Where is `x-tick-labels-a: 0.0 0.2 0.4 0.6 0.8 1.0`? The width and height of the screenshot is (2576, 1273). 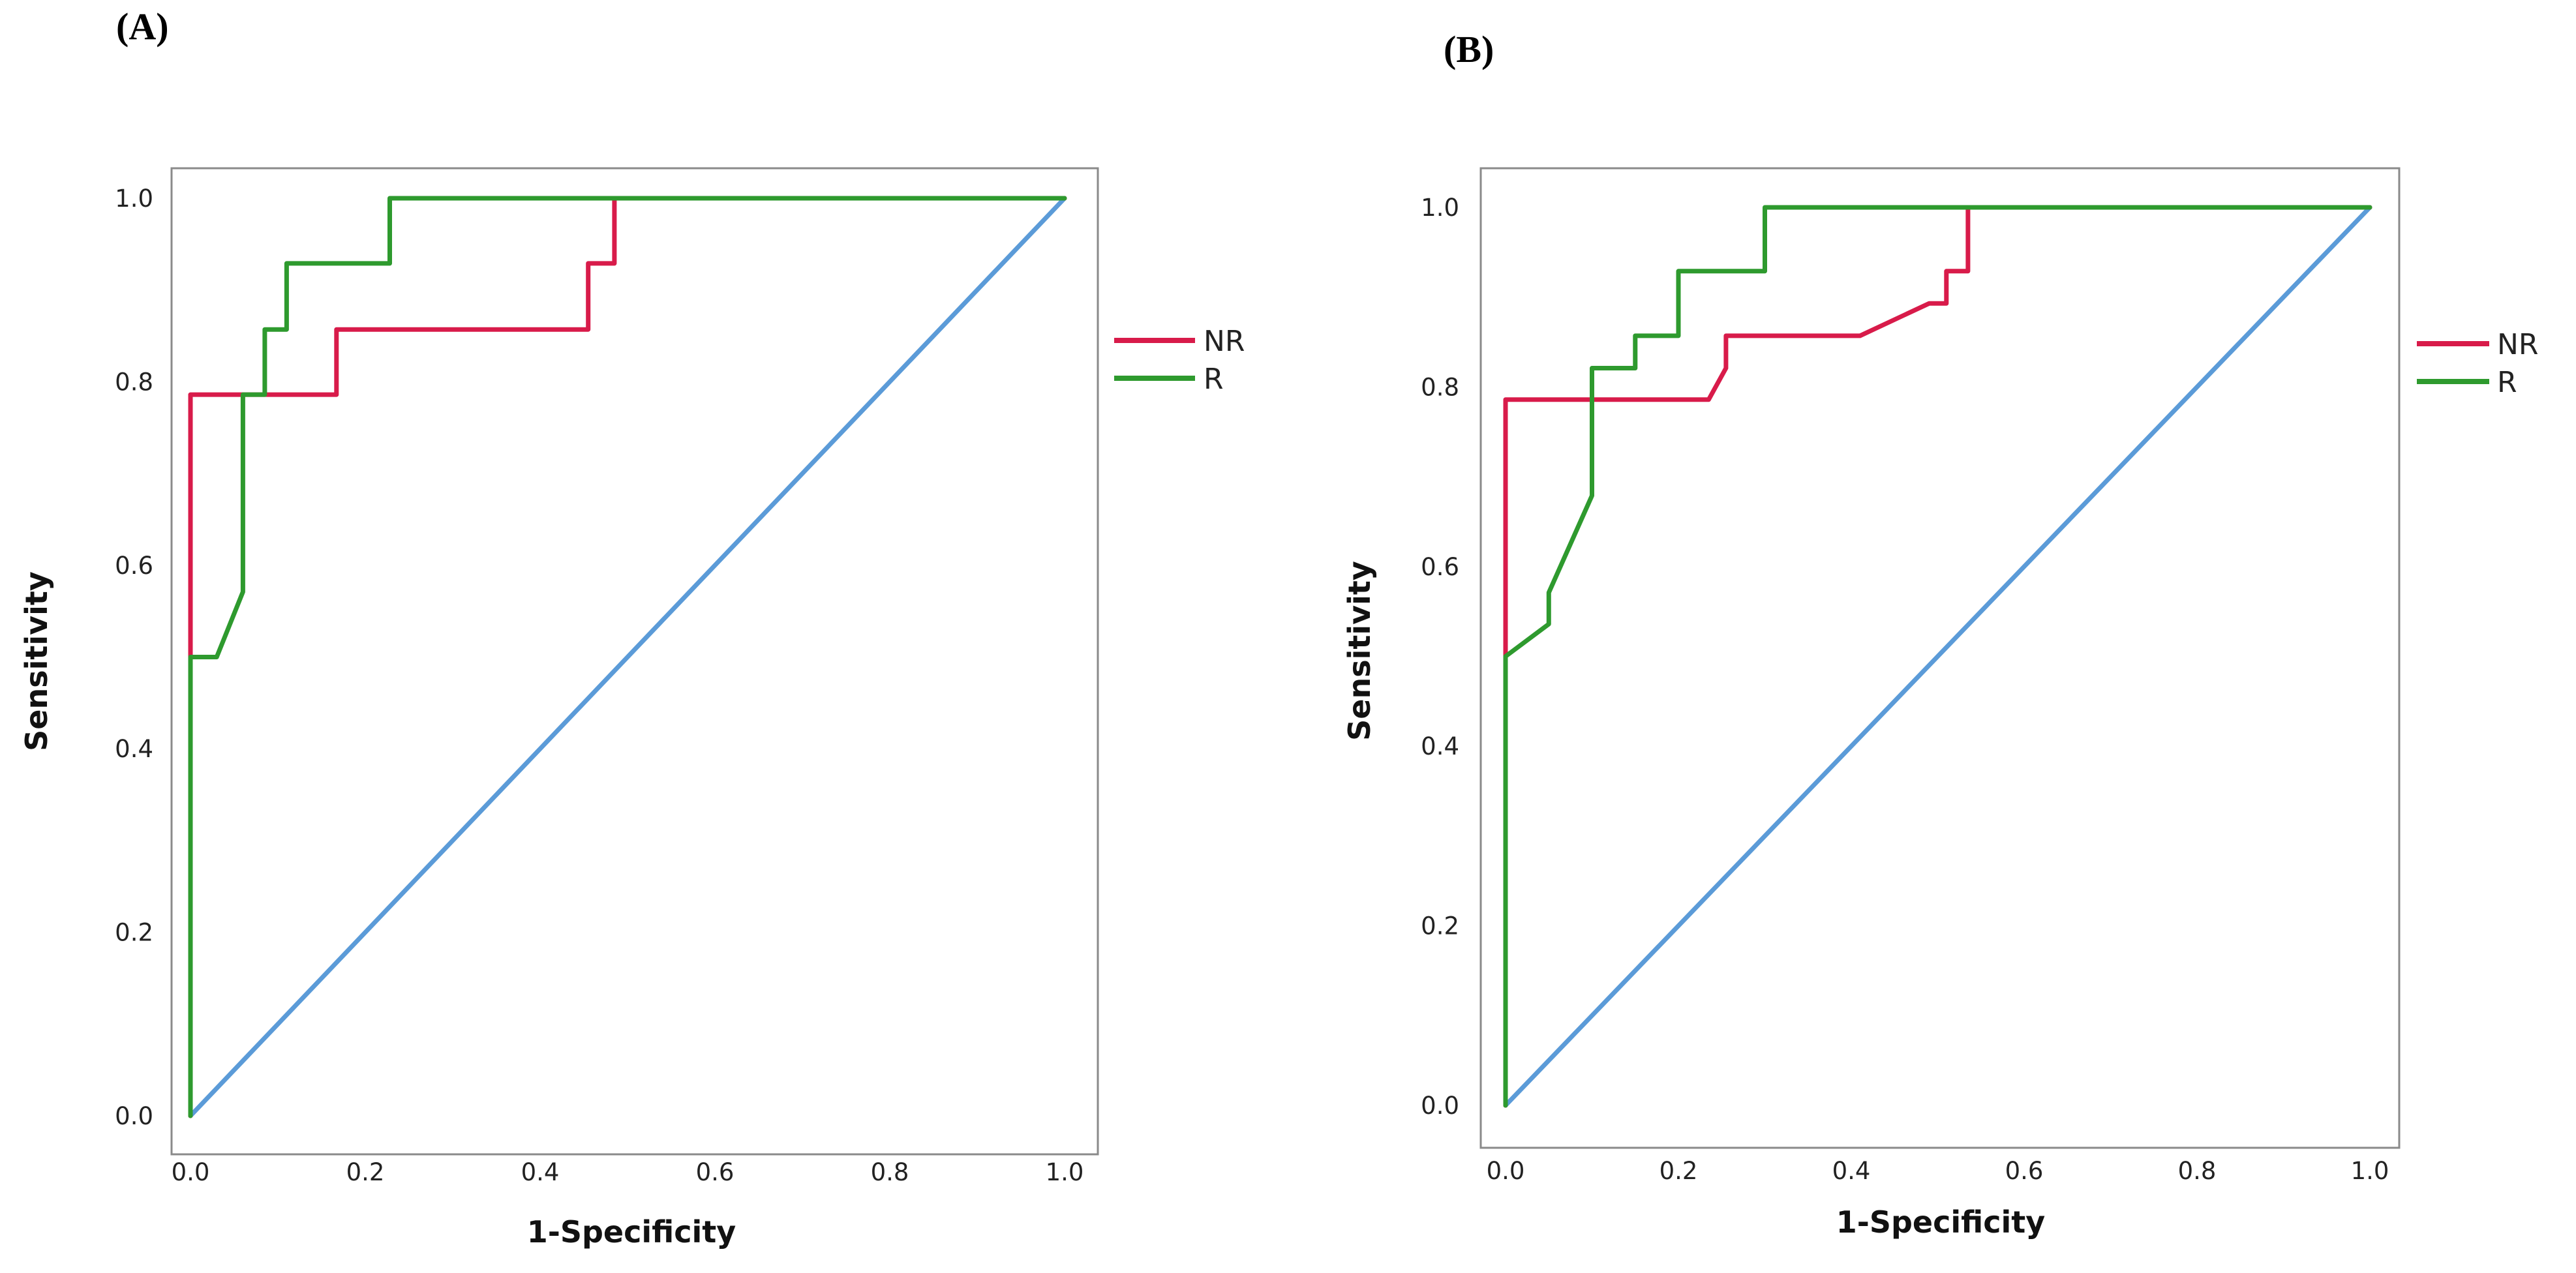 x-tick-labels-a: 0.0 0.2 0.4 0.6 0.8 1.0 is located at coordinates (628, 1172).